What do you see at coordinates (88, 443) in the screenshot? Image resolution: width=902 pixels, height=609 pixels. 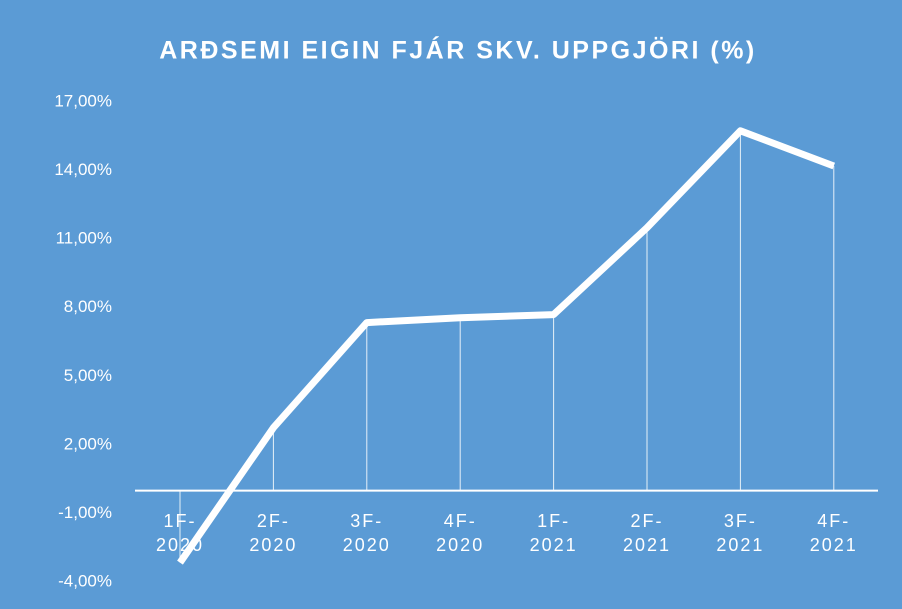 I see `y-tick-label: 2,00%` at bounding box center [88, 443].